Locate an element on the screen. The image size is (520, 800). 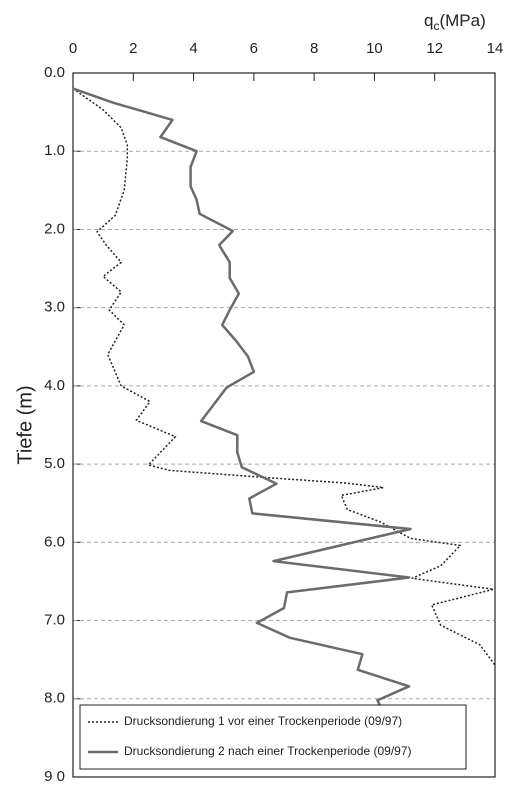
y-tick-label: 0.0 is located at coordinates (54, 72).